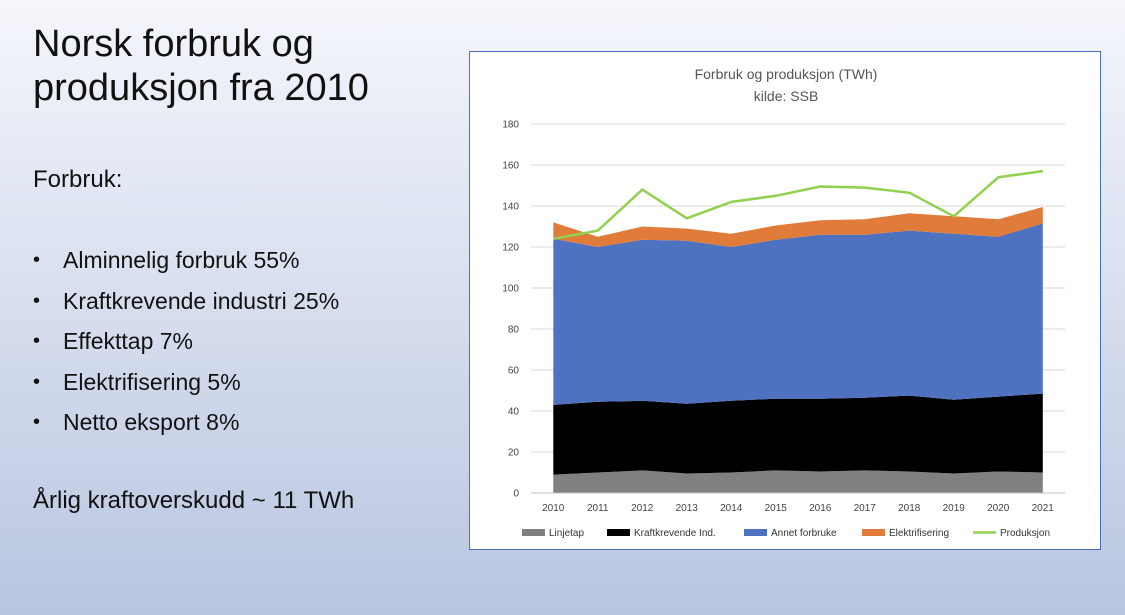 The height and width of the screenshot is (615, 1125). What do you see at coordinates (510, 289) in the screenshot?
I see `y-tick-label: 100` at bounding box center [510, 289].